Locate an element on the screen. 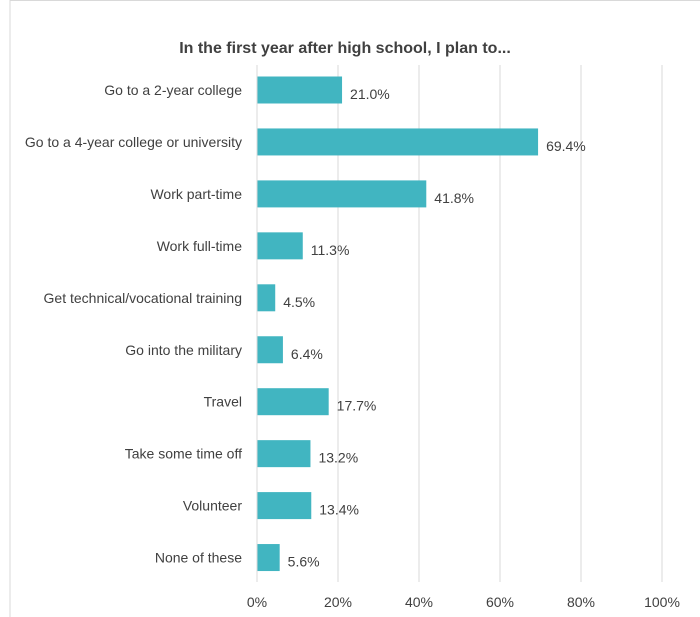  category-label: Travel is located at coordinates (223, 402).